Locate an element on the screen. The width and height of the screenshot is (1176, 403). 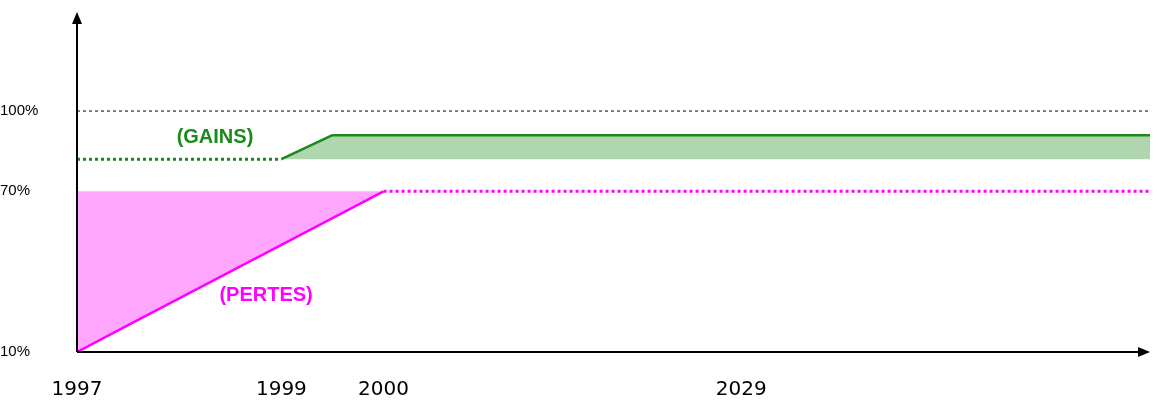
x-tick-label: 1999 is located at coordinates (281, 388).